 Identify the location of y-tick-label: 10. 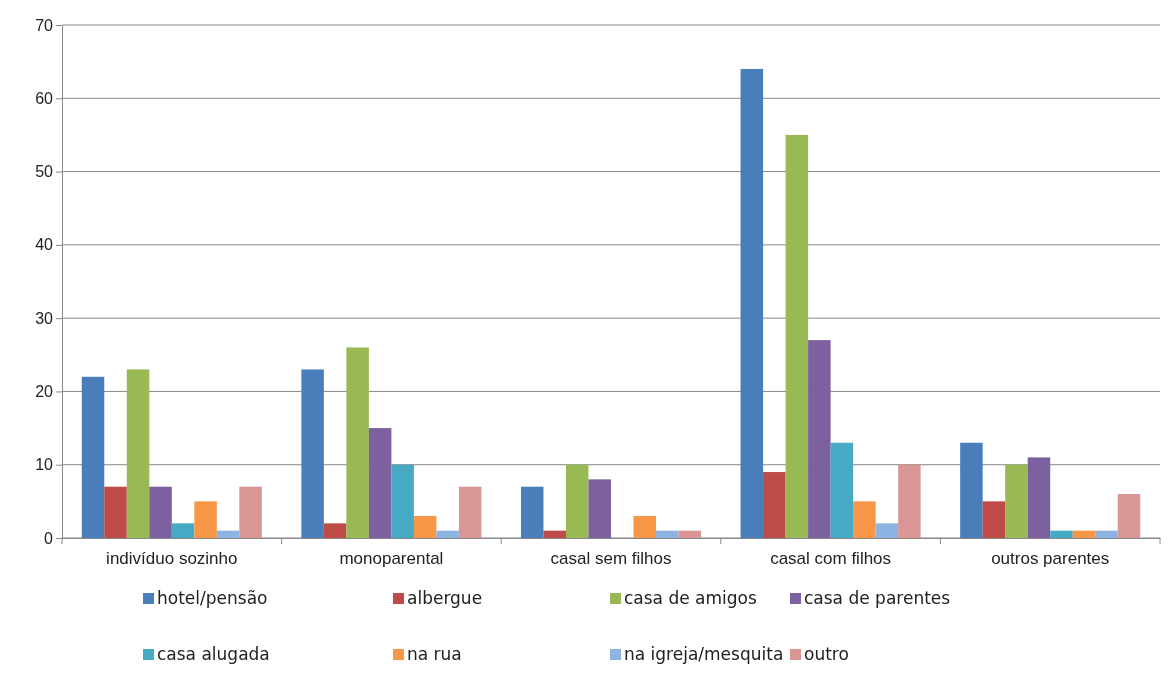
(44, 465).